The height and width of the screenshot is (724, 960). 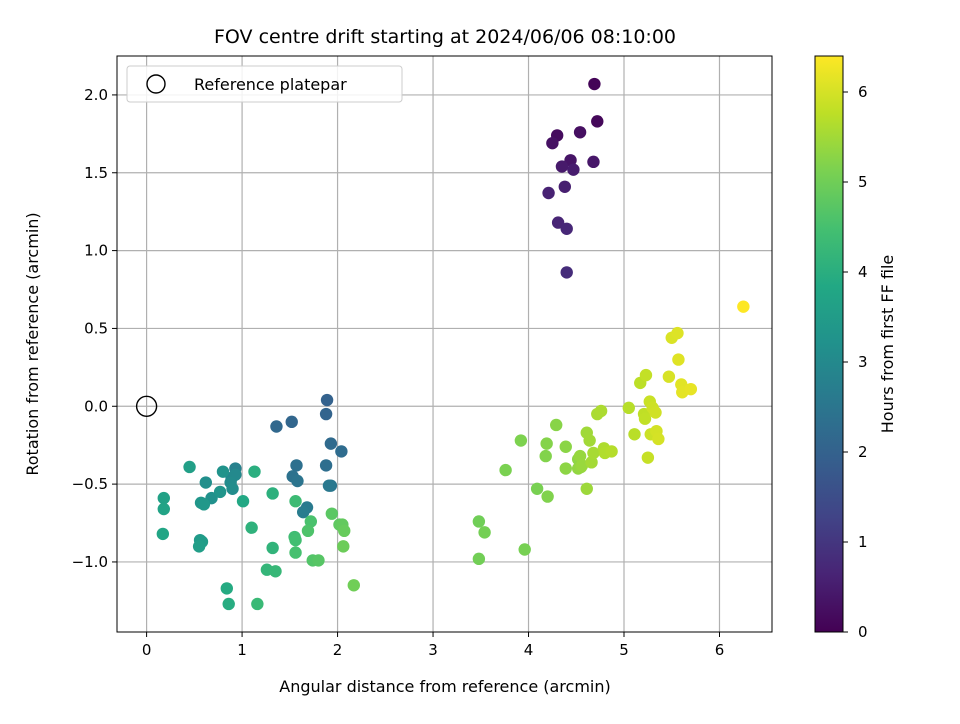 I want to click on legend-hollow-circle-icon, so click(x=156, y=84).